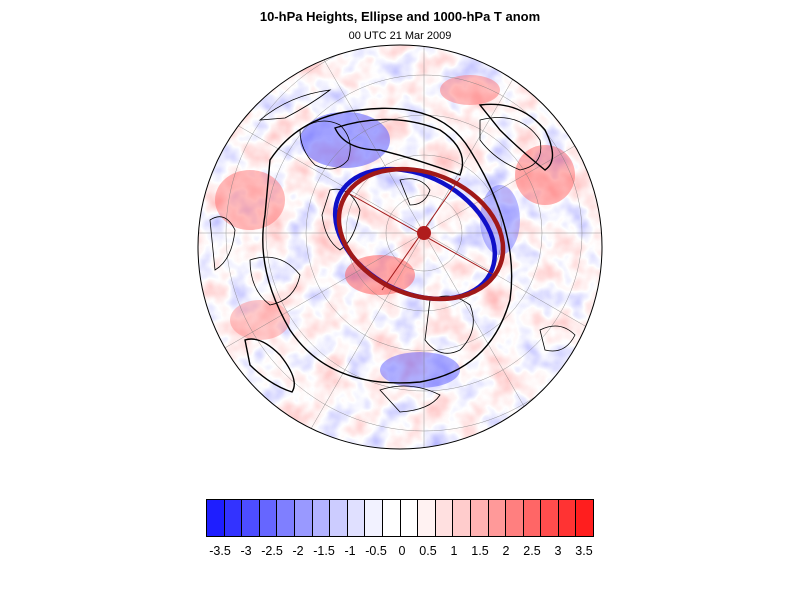 Image resolution: width=800 pixels, height=600 pixels. I want to click on colorbar-tick-label: -0.5, so click(376, 551).